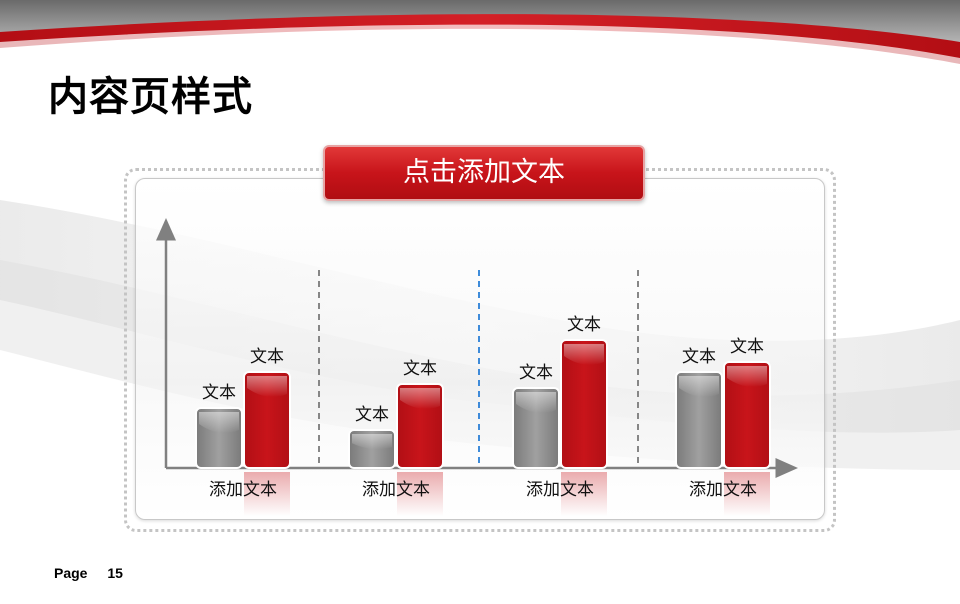 This screenshot has height=604, width=960. What do you see at coordinates (88, 573) in the screenshot?
I see `page-footer: Page 15` at bounding box center [88, 573].